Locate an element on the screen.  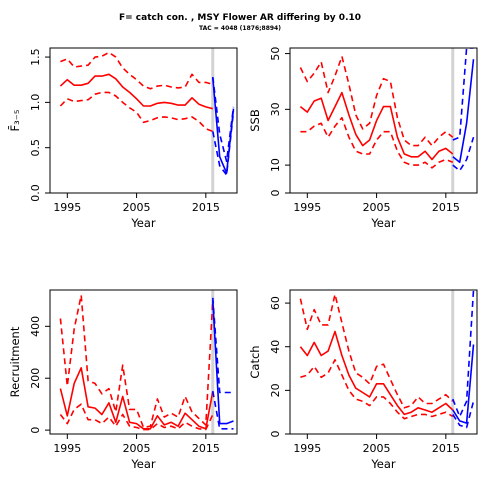
figure-subtitle: TAC = 4048 (1876;8894) is located at coordinates (240, 28).